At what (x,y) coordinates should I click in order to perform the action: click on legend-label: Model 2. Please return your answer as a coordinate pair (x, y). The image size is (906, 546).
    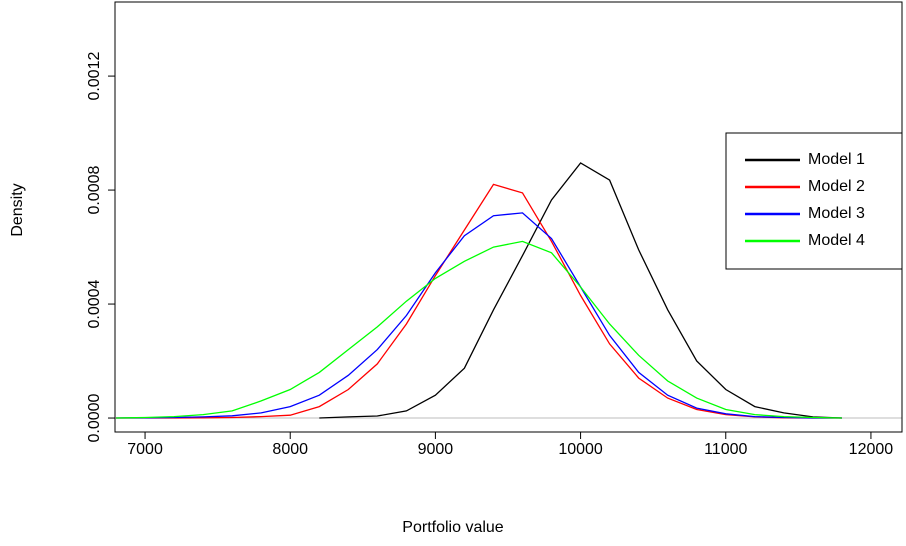
    Looking at the image, I should click on (836, 186).